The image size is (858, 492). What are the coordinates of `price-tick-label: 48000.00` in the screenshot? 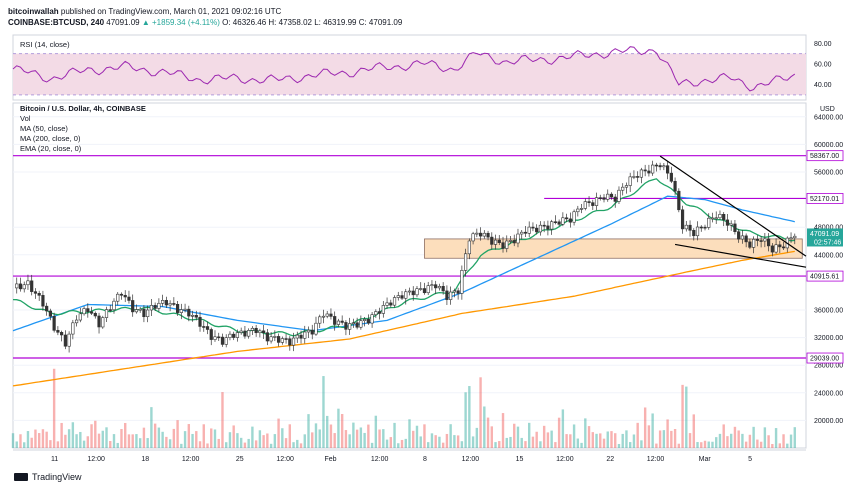 It's located at (828, 228).